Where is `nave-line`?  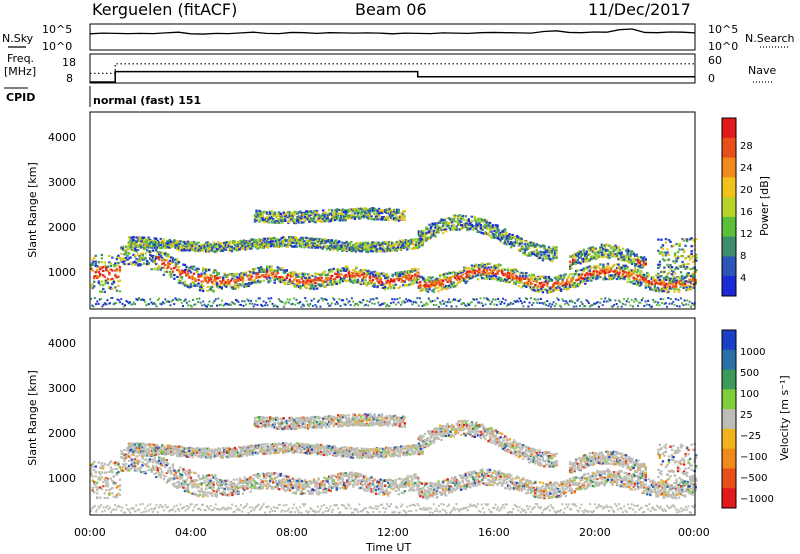 nave-line is located at coordinates (392, 68).